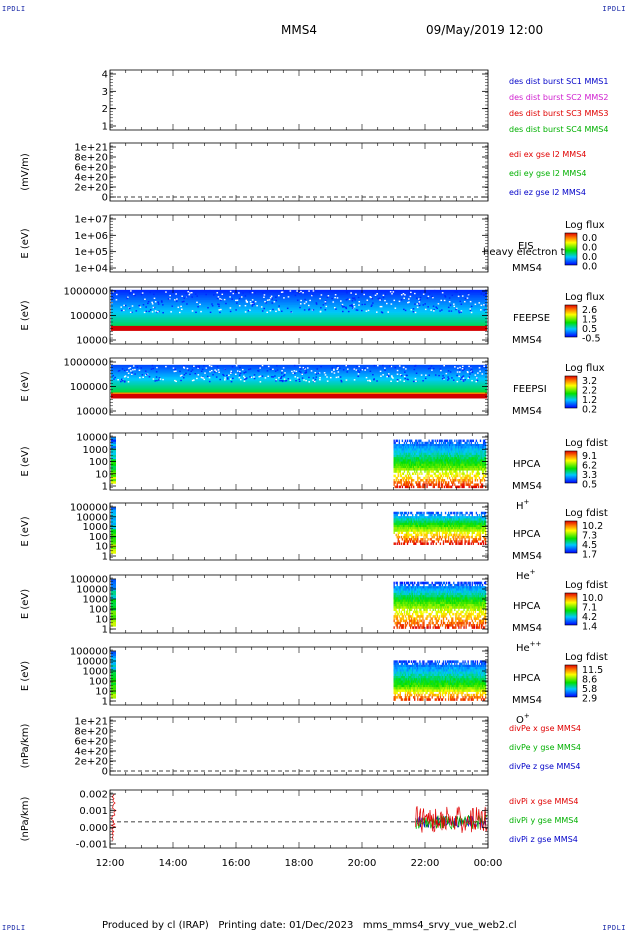 Image resolution: width=630 pixels, height=934 pixels. What do you see at coordinates (98, 537) in the screenshot?
I see `y-tick-label: 100` at bounding box center [98, 537].